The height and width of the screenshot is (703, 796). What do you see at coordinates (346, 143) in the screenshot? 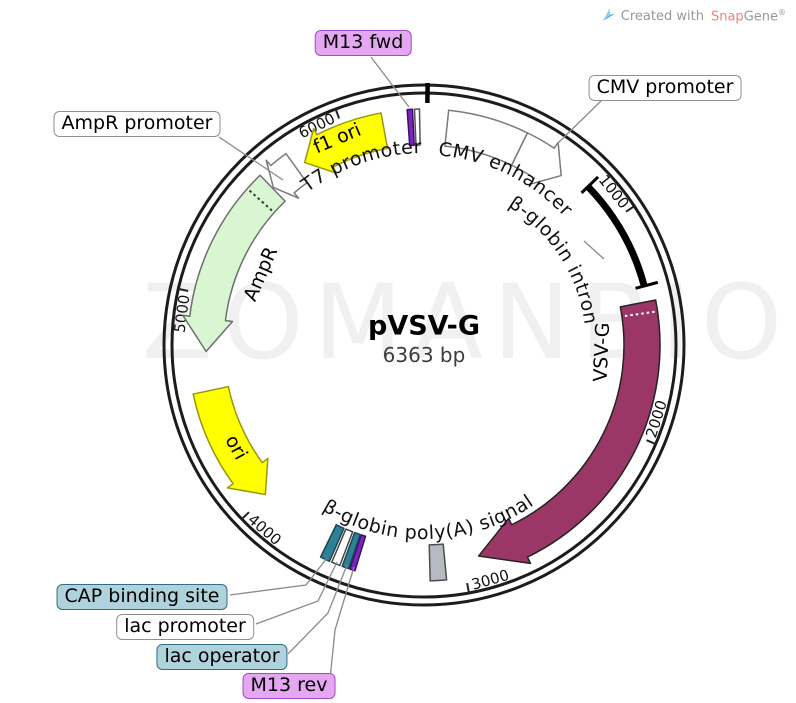
I see `feature-f1-ori` at bounding box center [346, 143].